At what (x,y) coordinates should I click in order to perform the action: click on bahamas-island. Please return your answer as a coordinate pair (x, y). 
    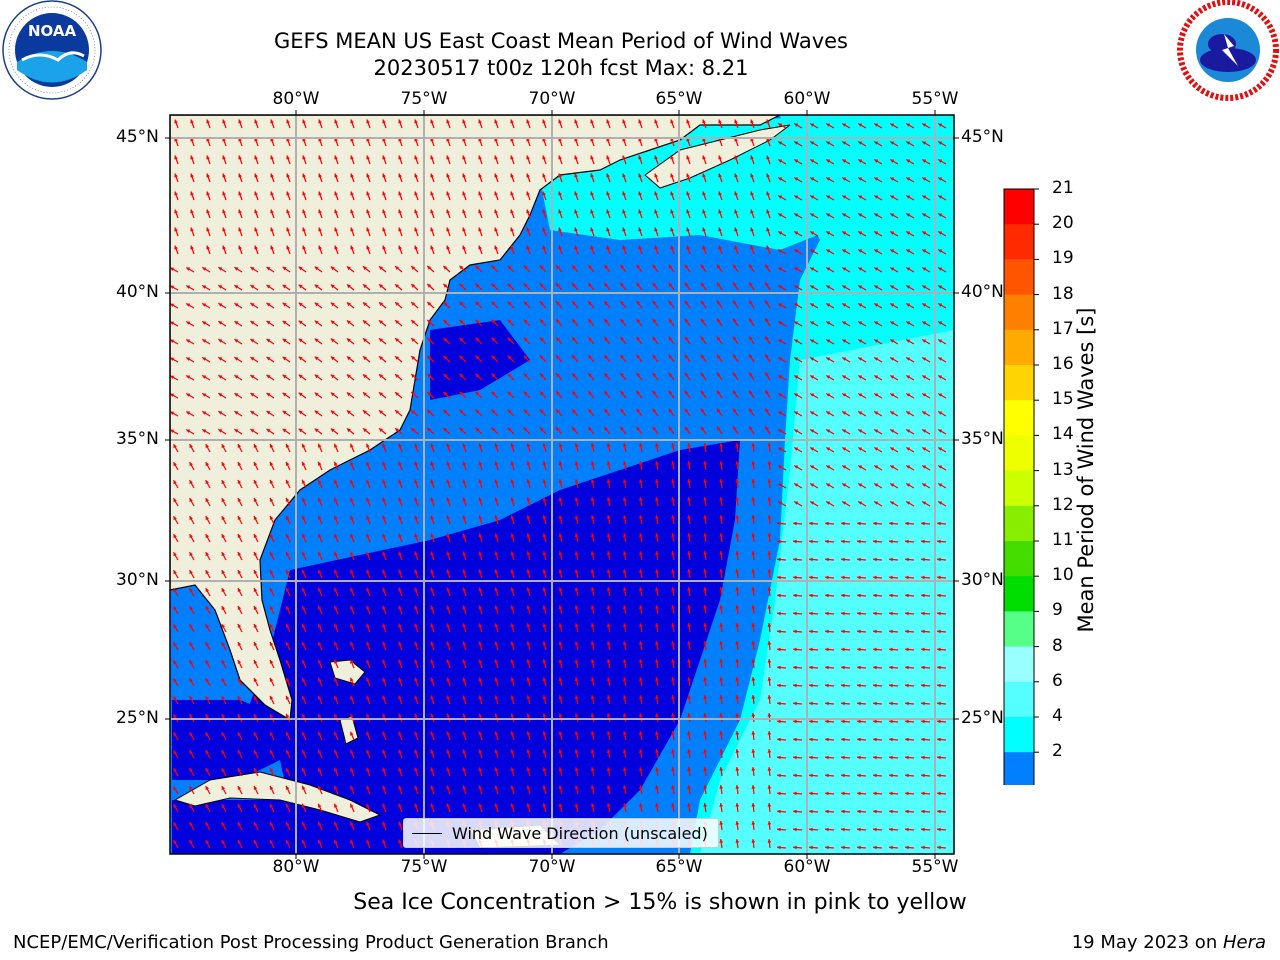
    Looking at the image, I should click on (349, 730).